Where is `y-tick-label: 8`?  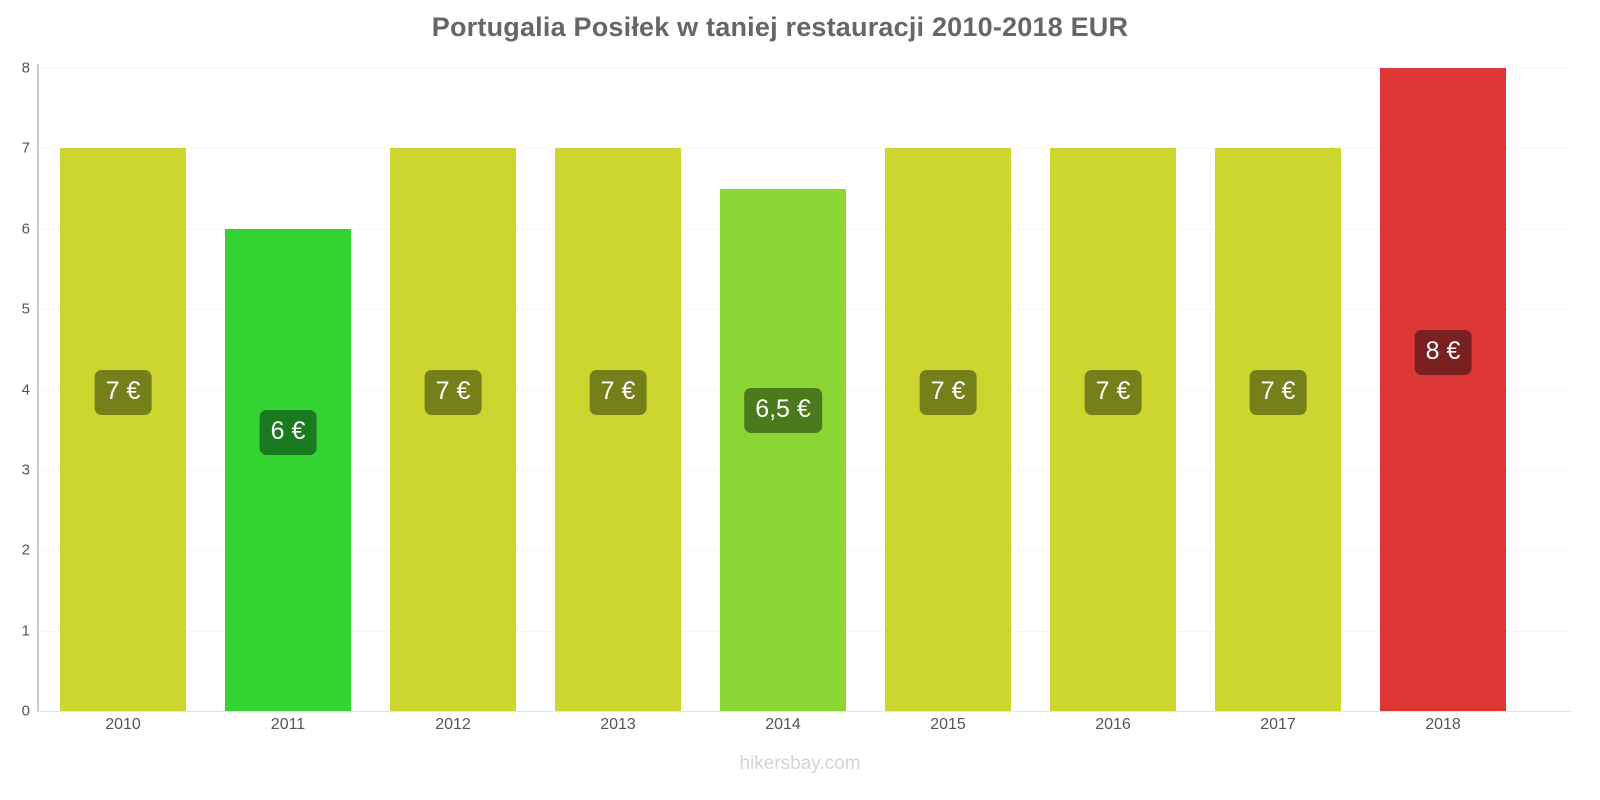
y-tick-label: 8 is located at coordinates (25, 68).